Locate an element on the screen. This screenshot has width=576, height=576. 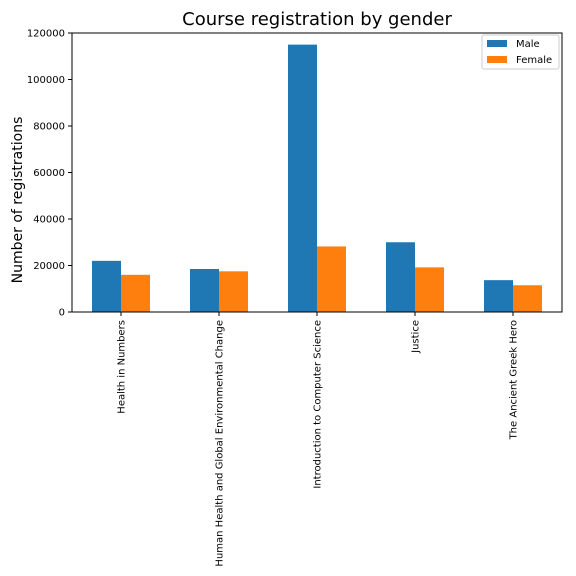
chart-title: Course registration by gender is located at coordinates (317, 19).